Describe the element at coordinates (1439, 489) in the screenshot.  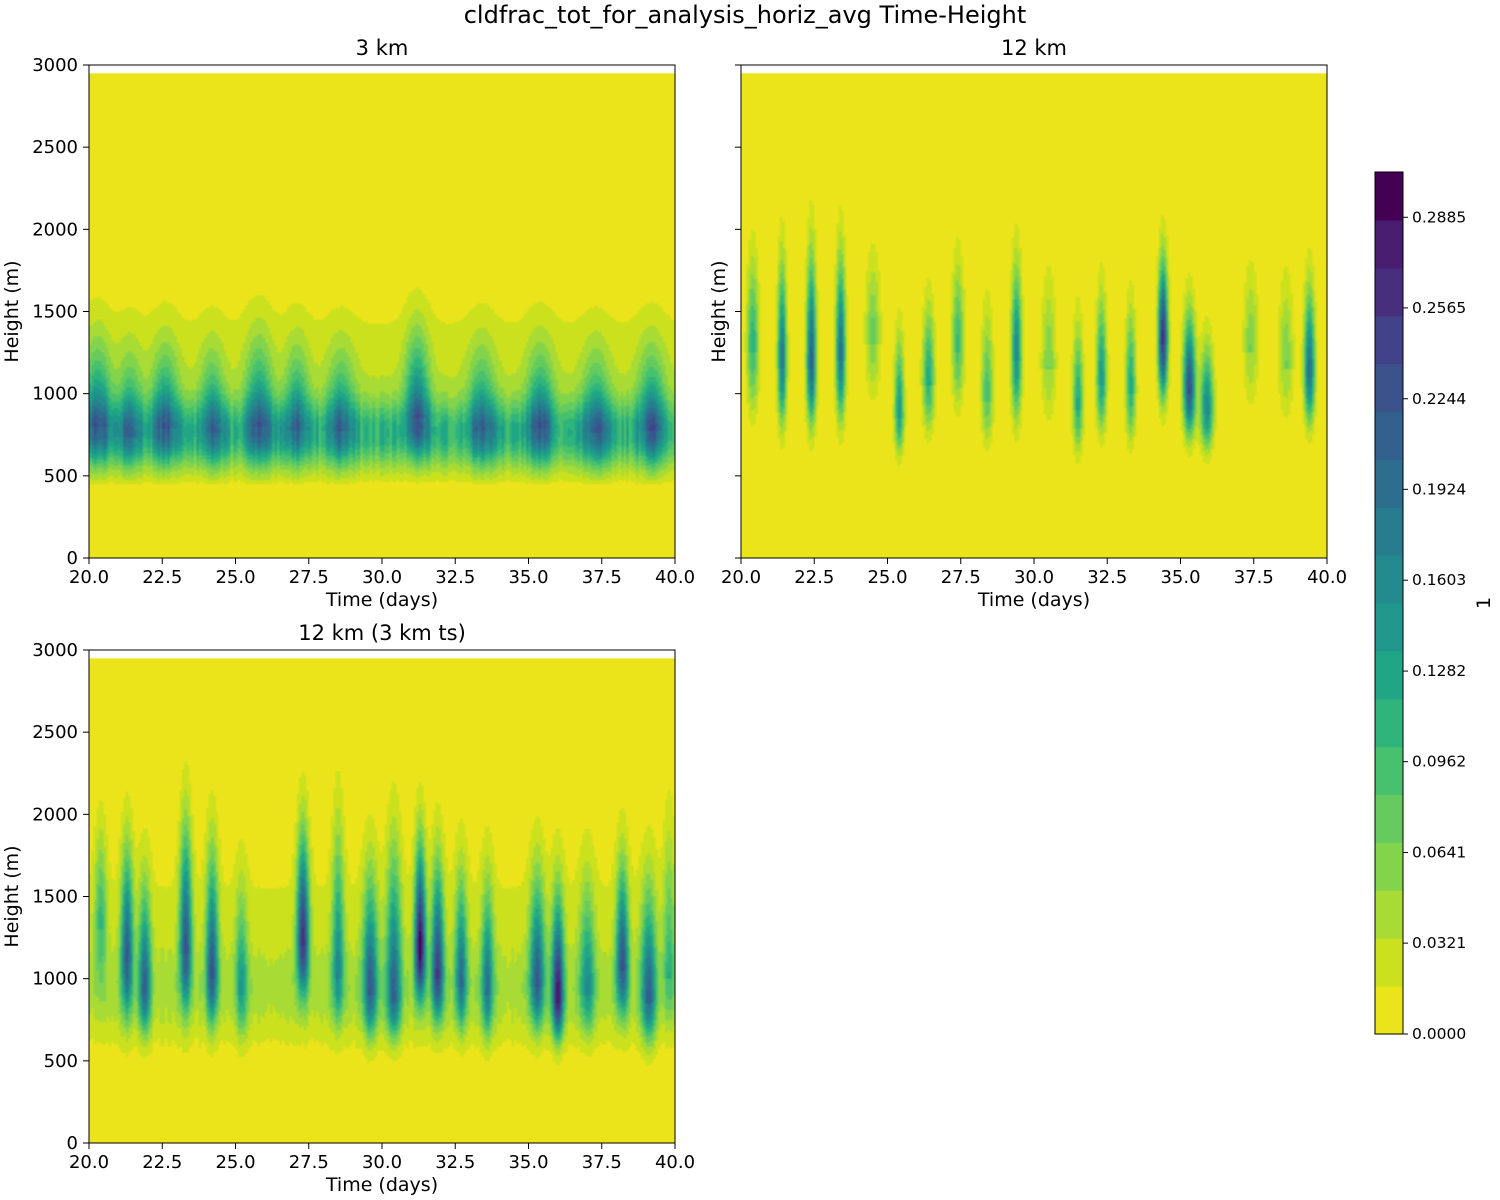
I see `colorbar-tick-label: 0.1924` at that location.